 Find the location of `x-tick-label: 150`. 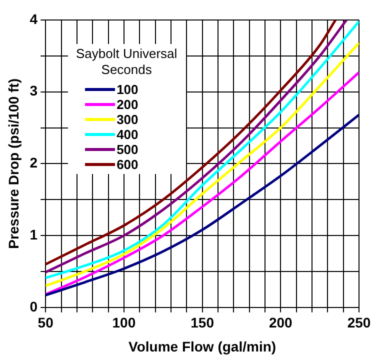

x-tick-label: 150 is located at coordinates (202, 322).